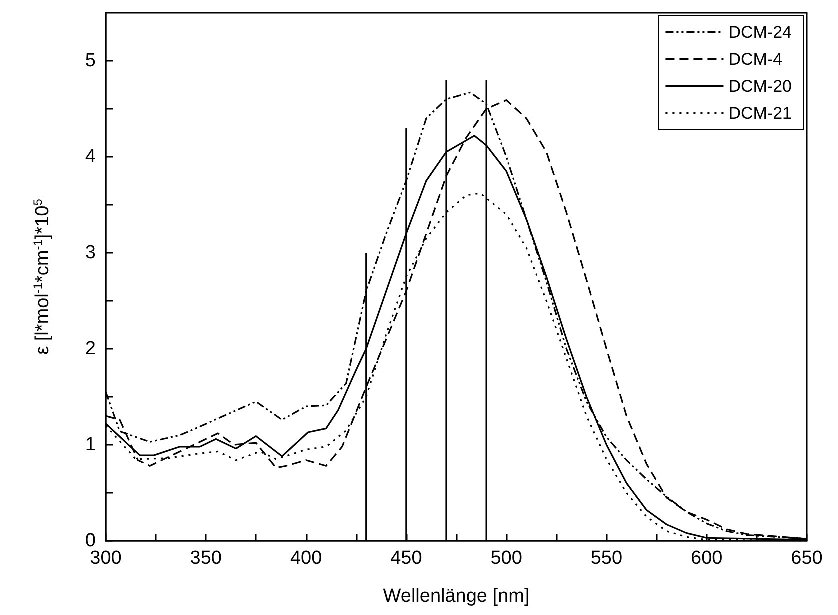 Image resolution: width=838 pixels, height=615 pixels. I want to click on y-axis-title: ε [l*mol-1*cm-1]*105, so click(42, 276).